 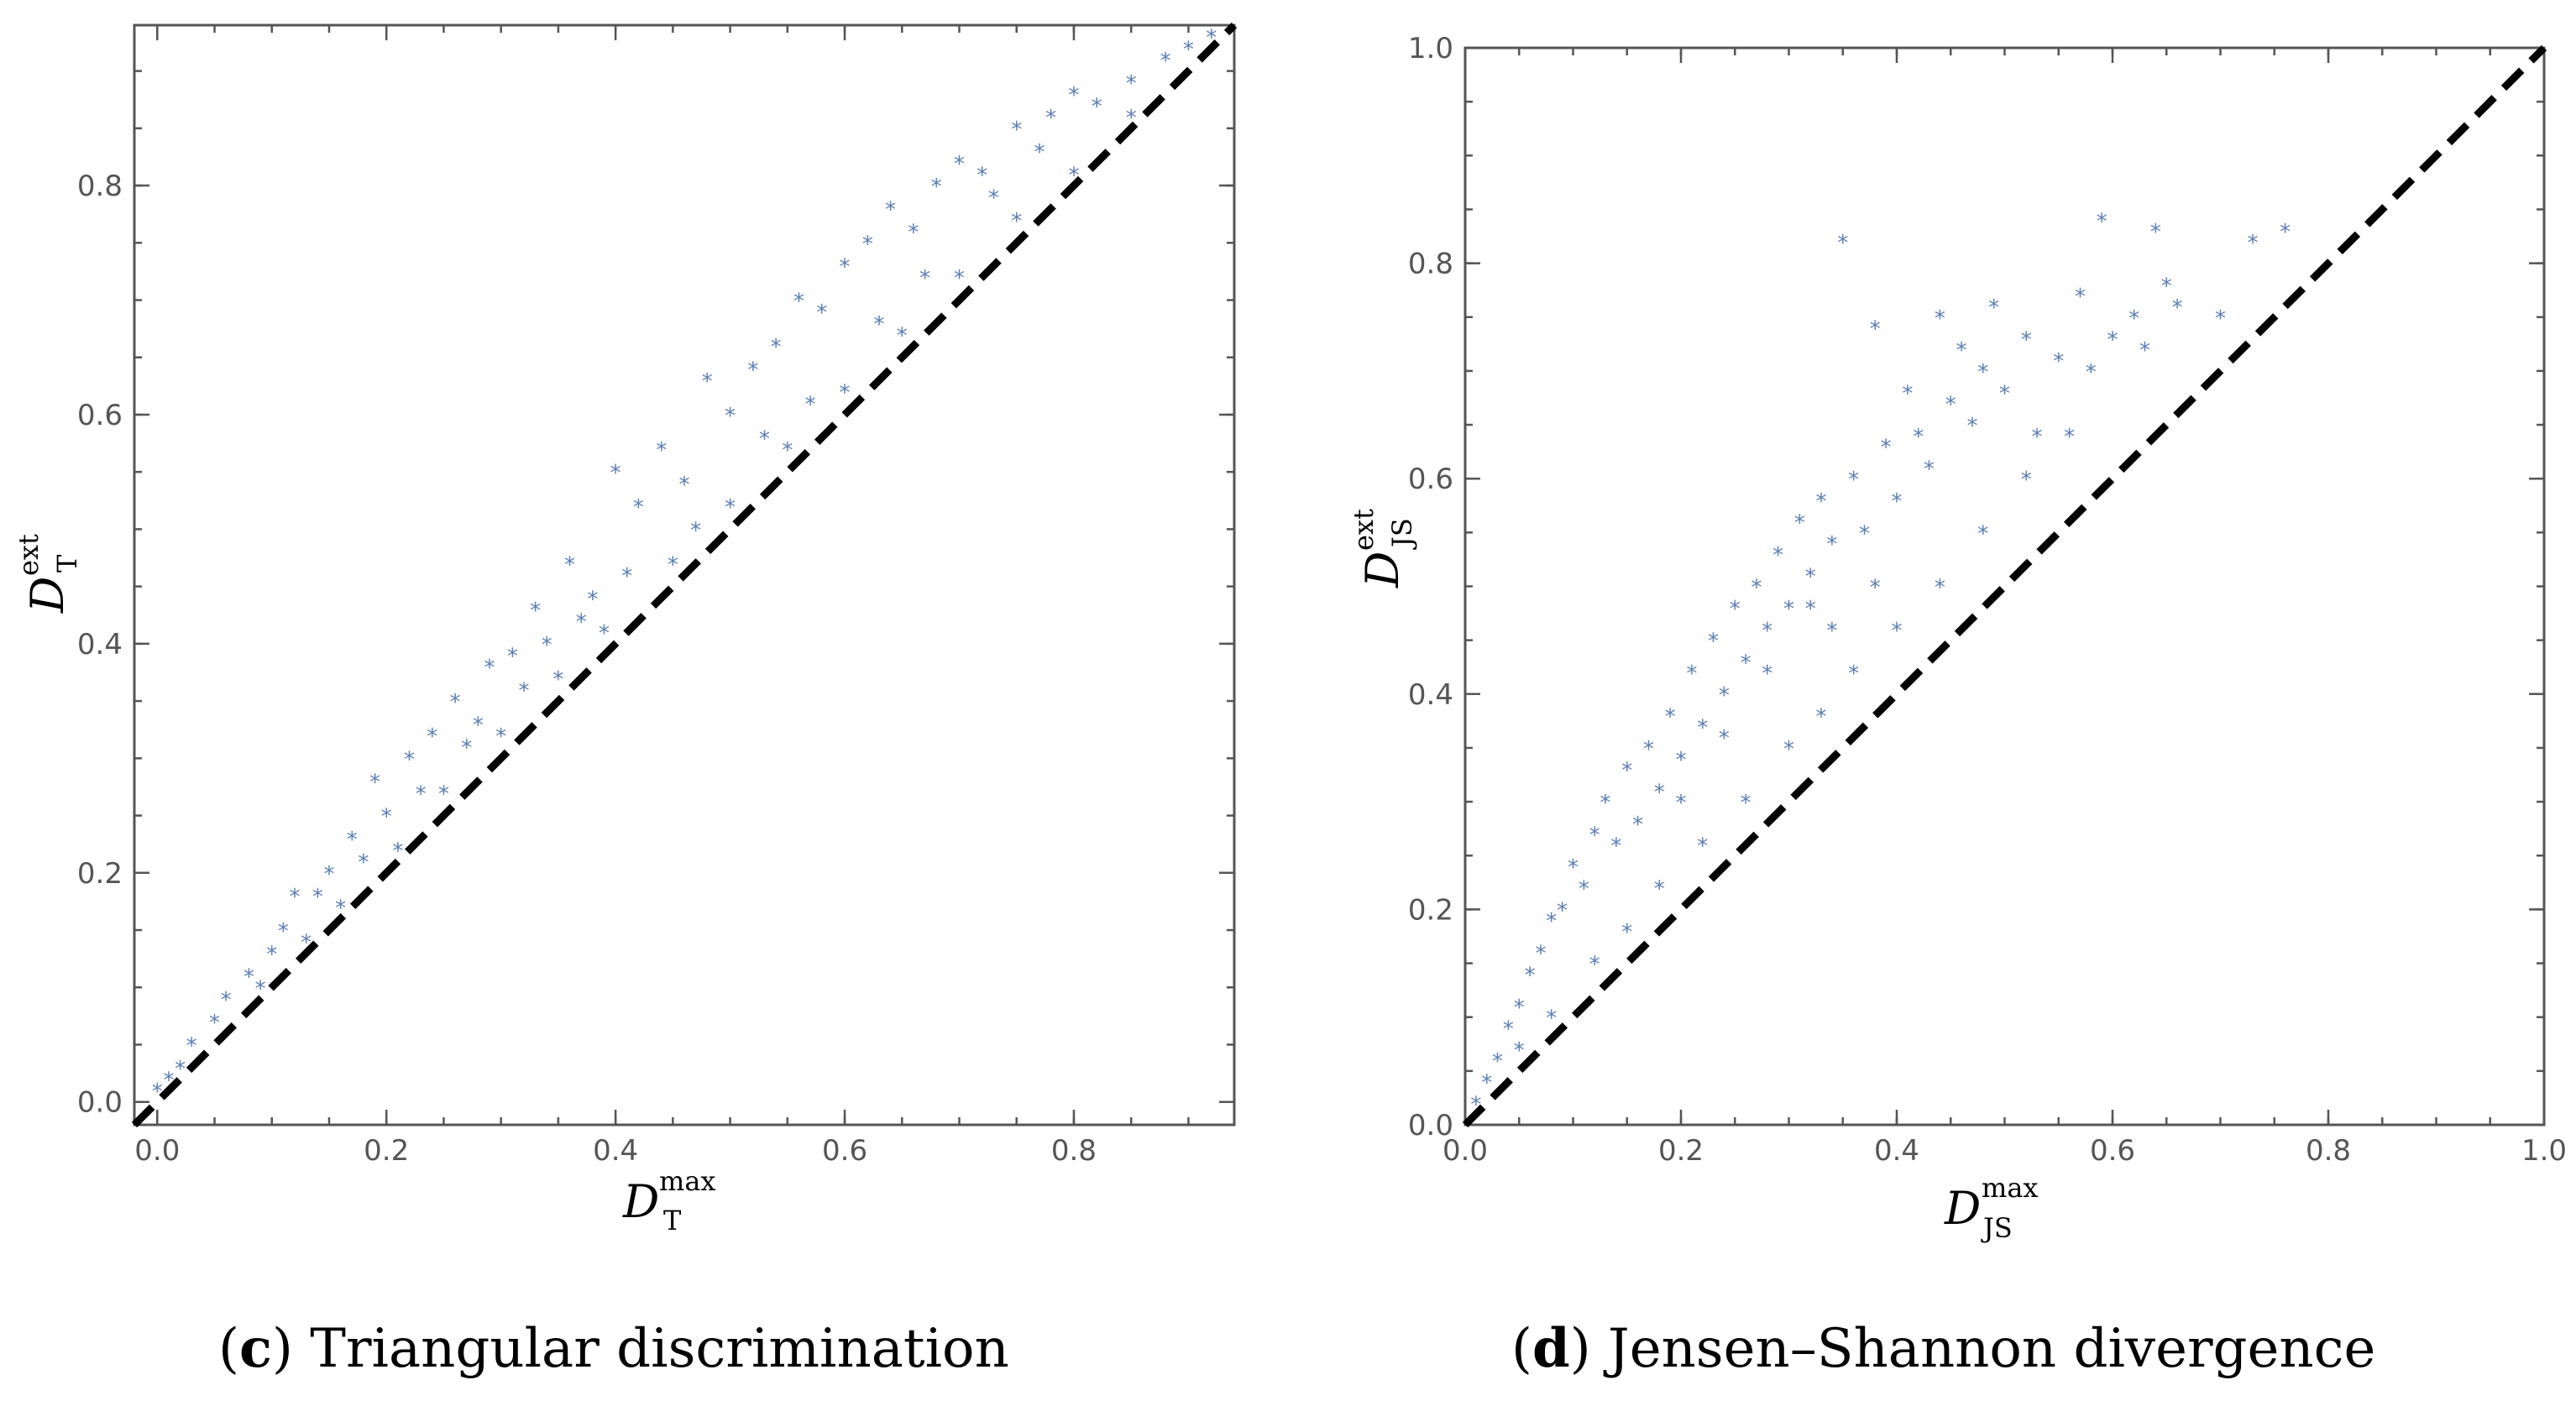 What do you see at coordinates (2113, 1151) in the screenshot?
I see `x-tick-label: 0.6` at bounding box center [2113, 1151].